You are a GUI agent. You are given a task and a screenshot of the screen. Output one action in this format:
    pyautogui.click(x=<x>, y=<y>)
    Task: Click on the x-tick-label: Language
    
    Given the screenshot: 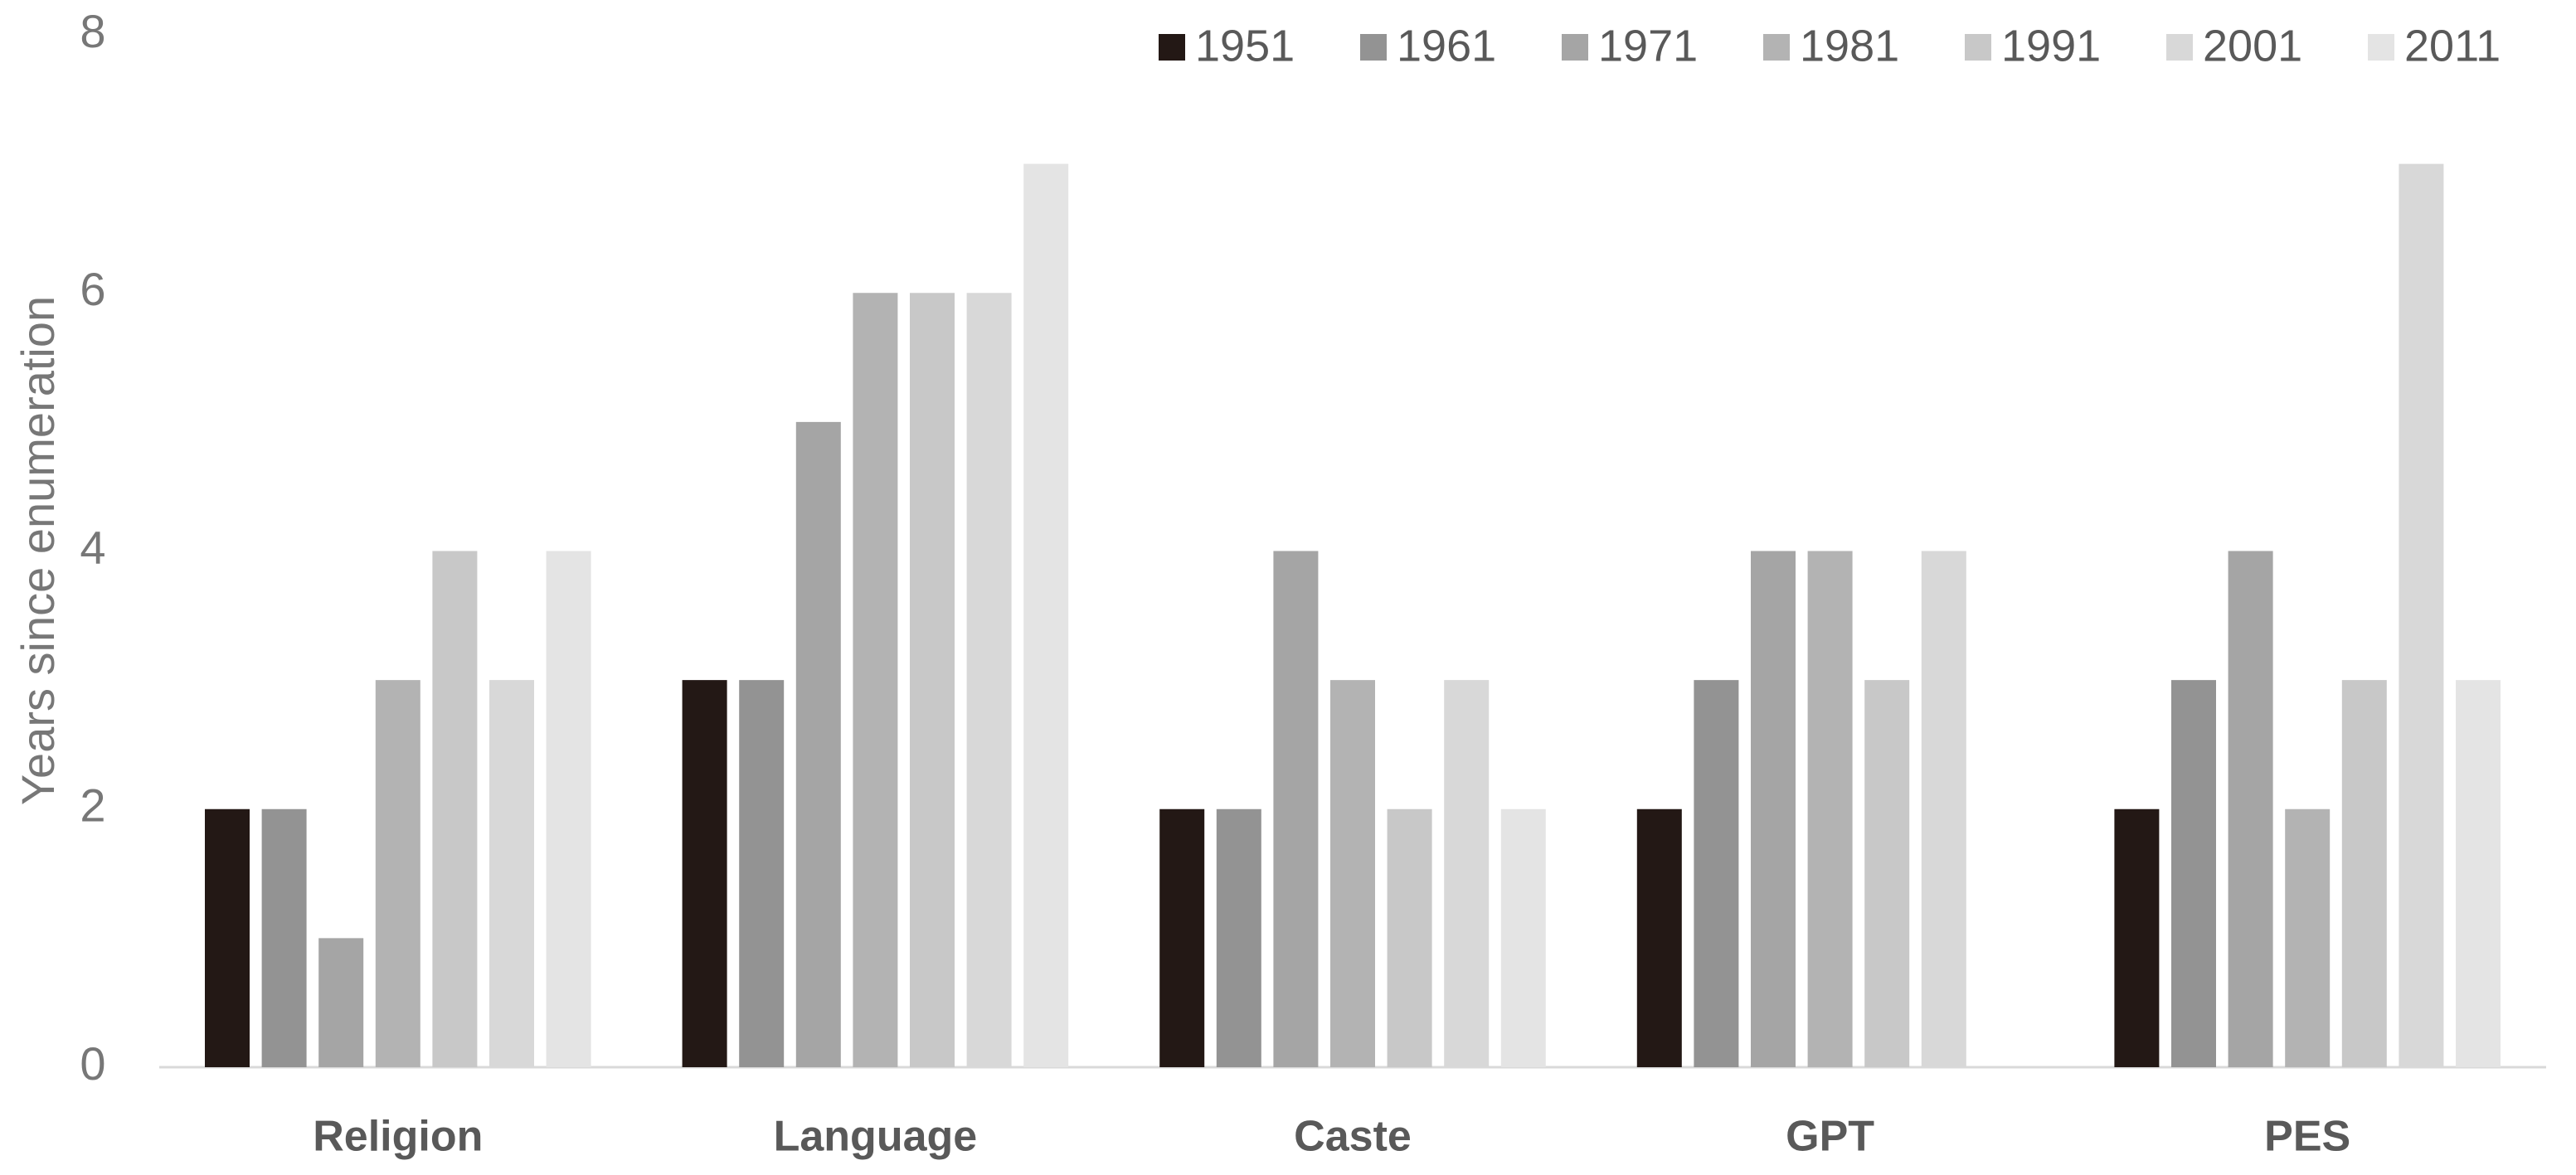 What is the action you would take?
    pyautogui.click(x=876, y=1137)
    